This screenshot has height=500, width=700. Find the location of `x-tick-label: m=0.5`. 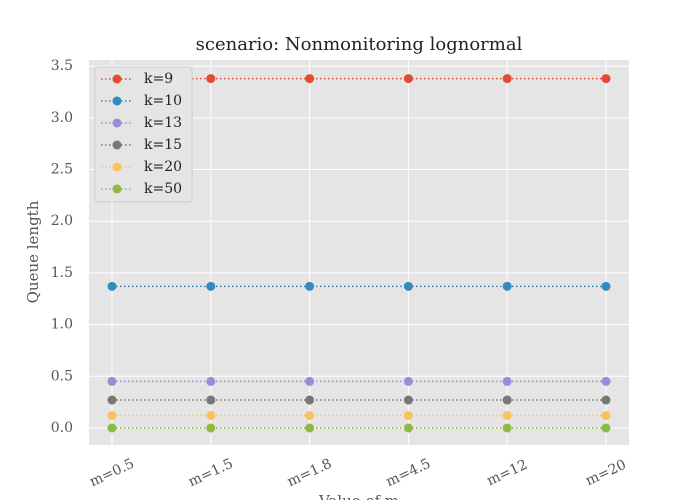

x-tick-label: m=0.5 is located at coordinates (112, 473).